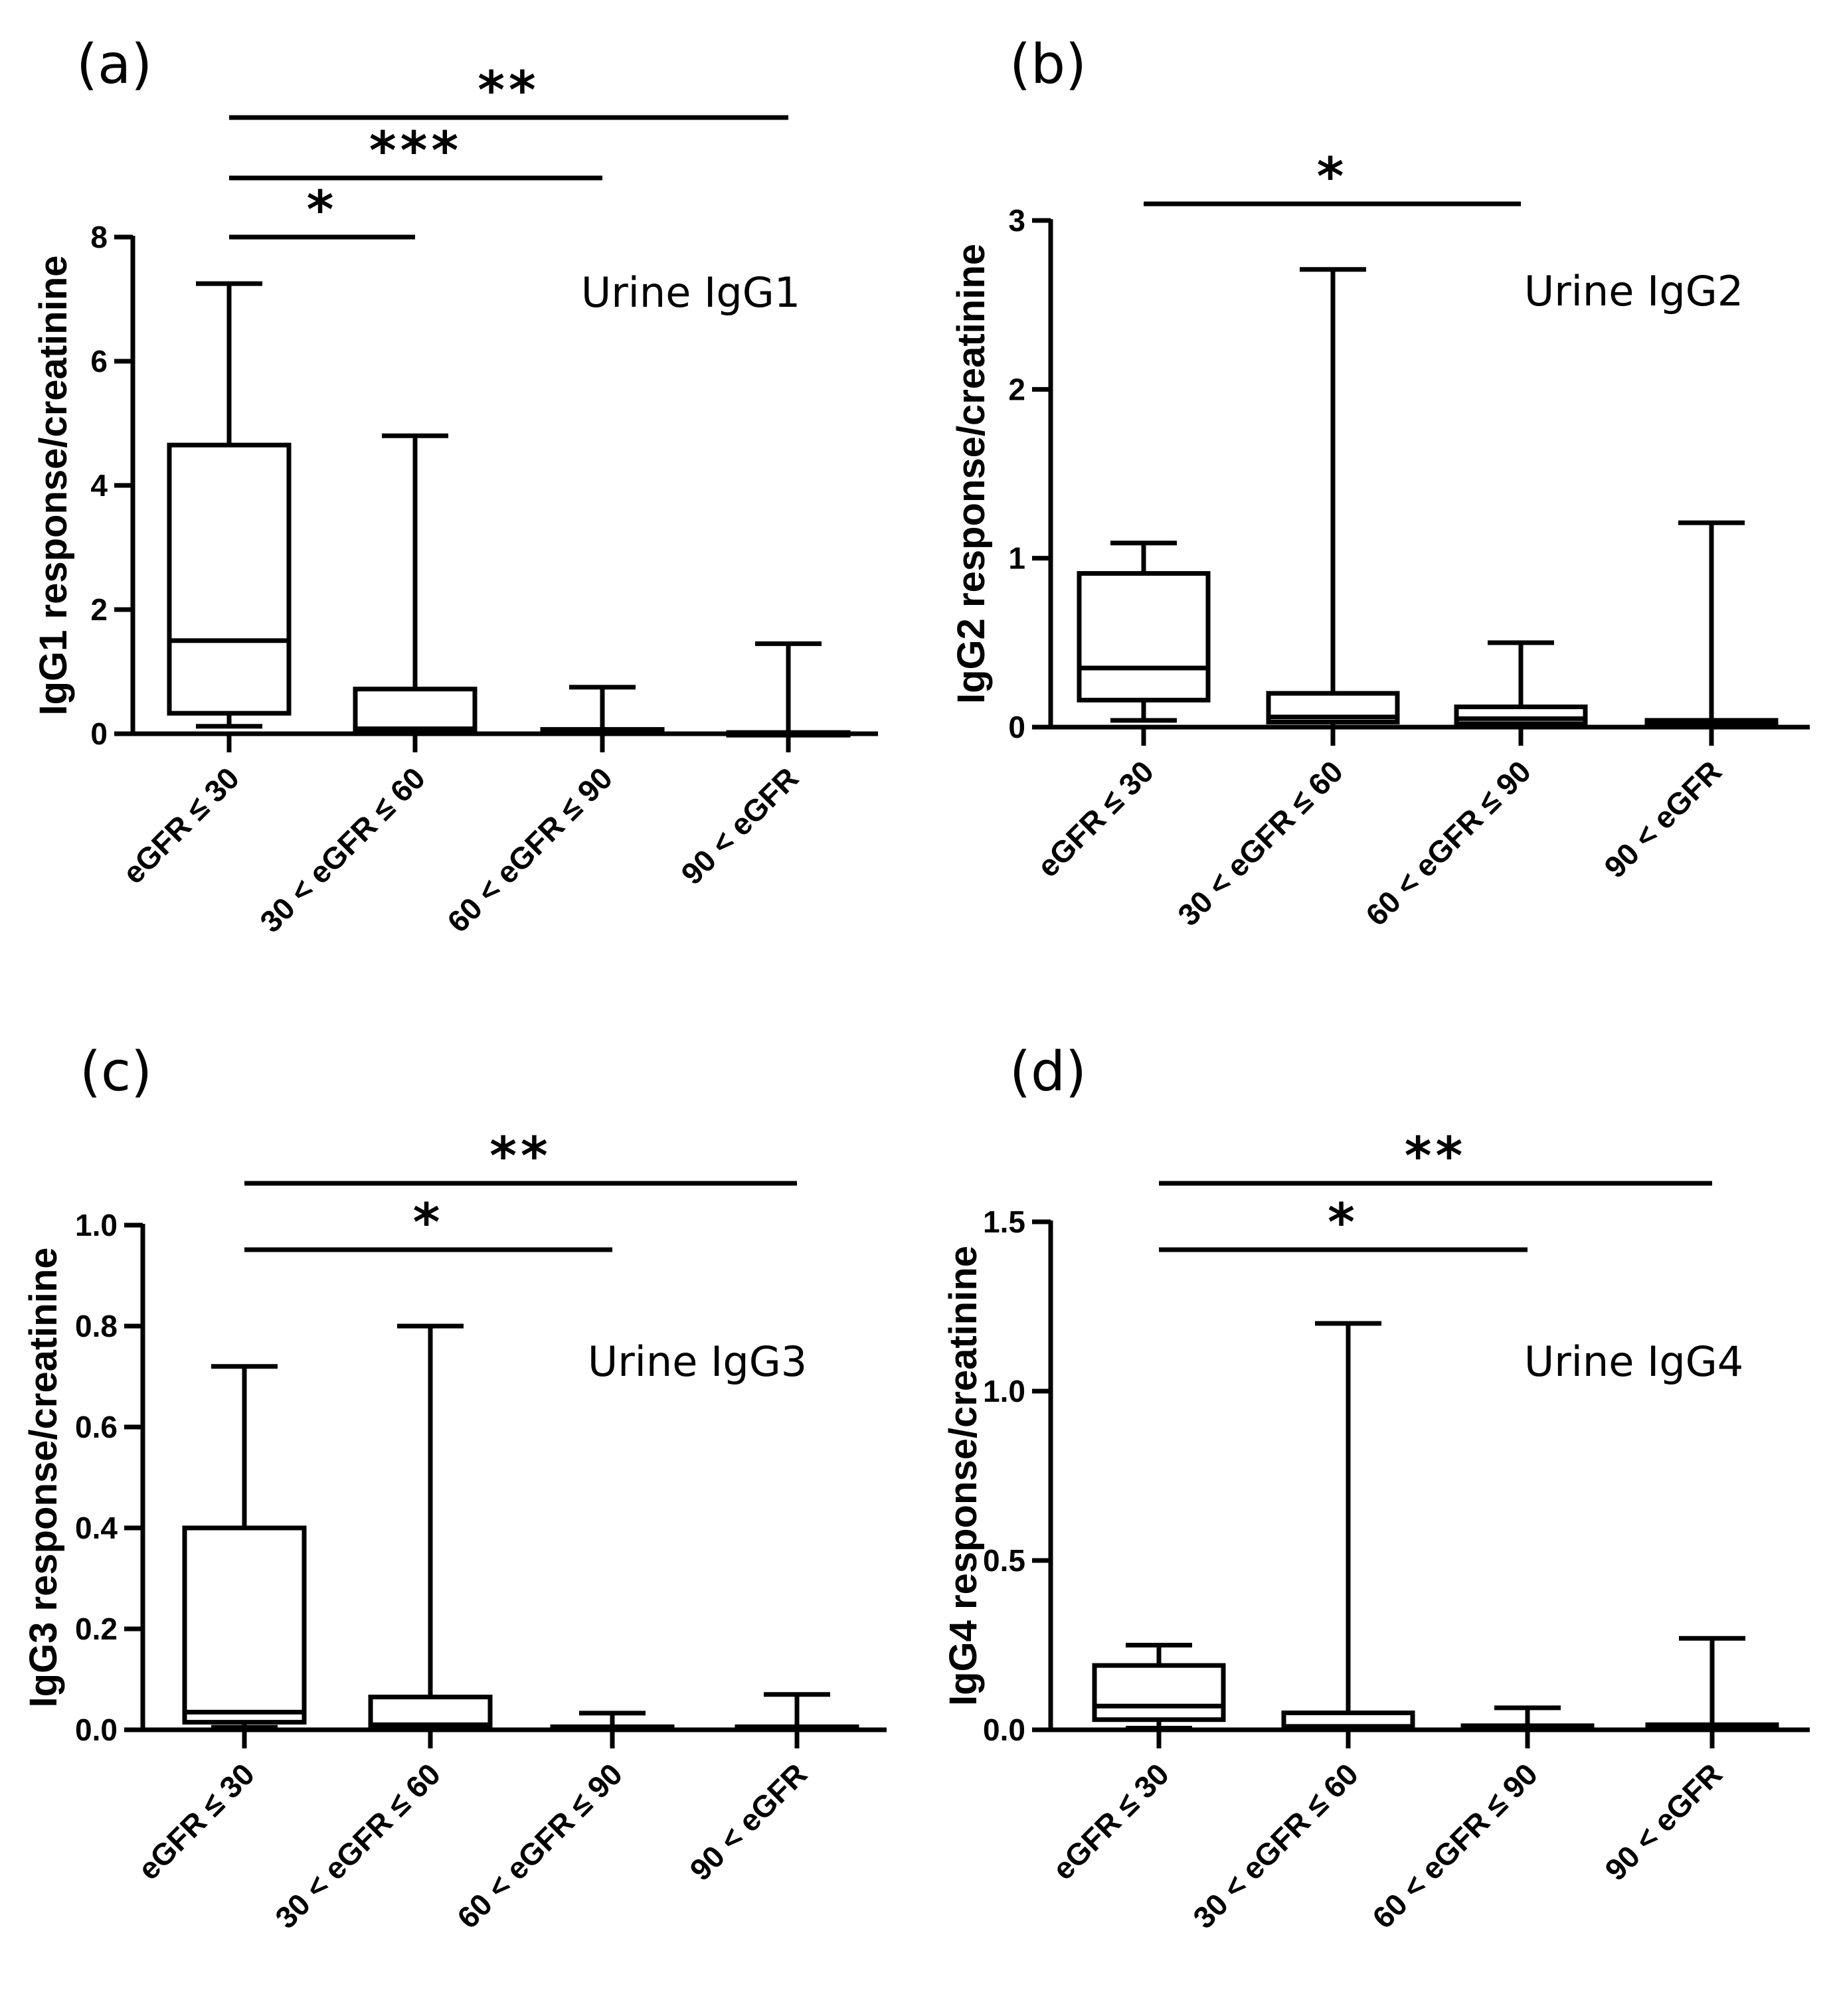 The height and width of the screenshot is (2016, 1837). I want to click on panel-label: (b), so click(1048, 64).